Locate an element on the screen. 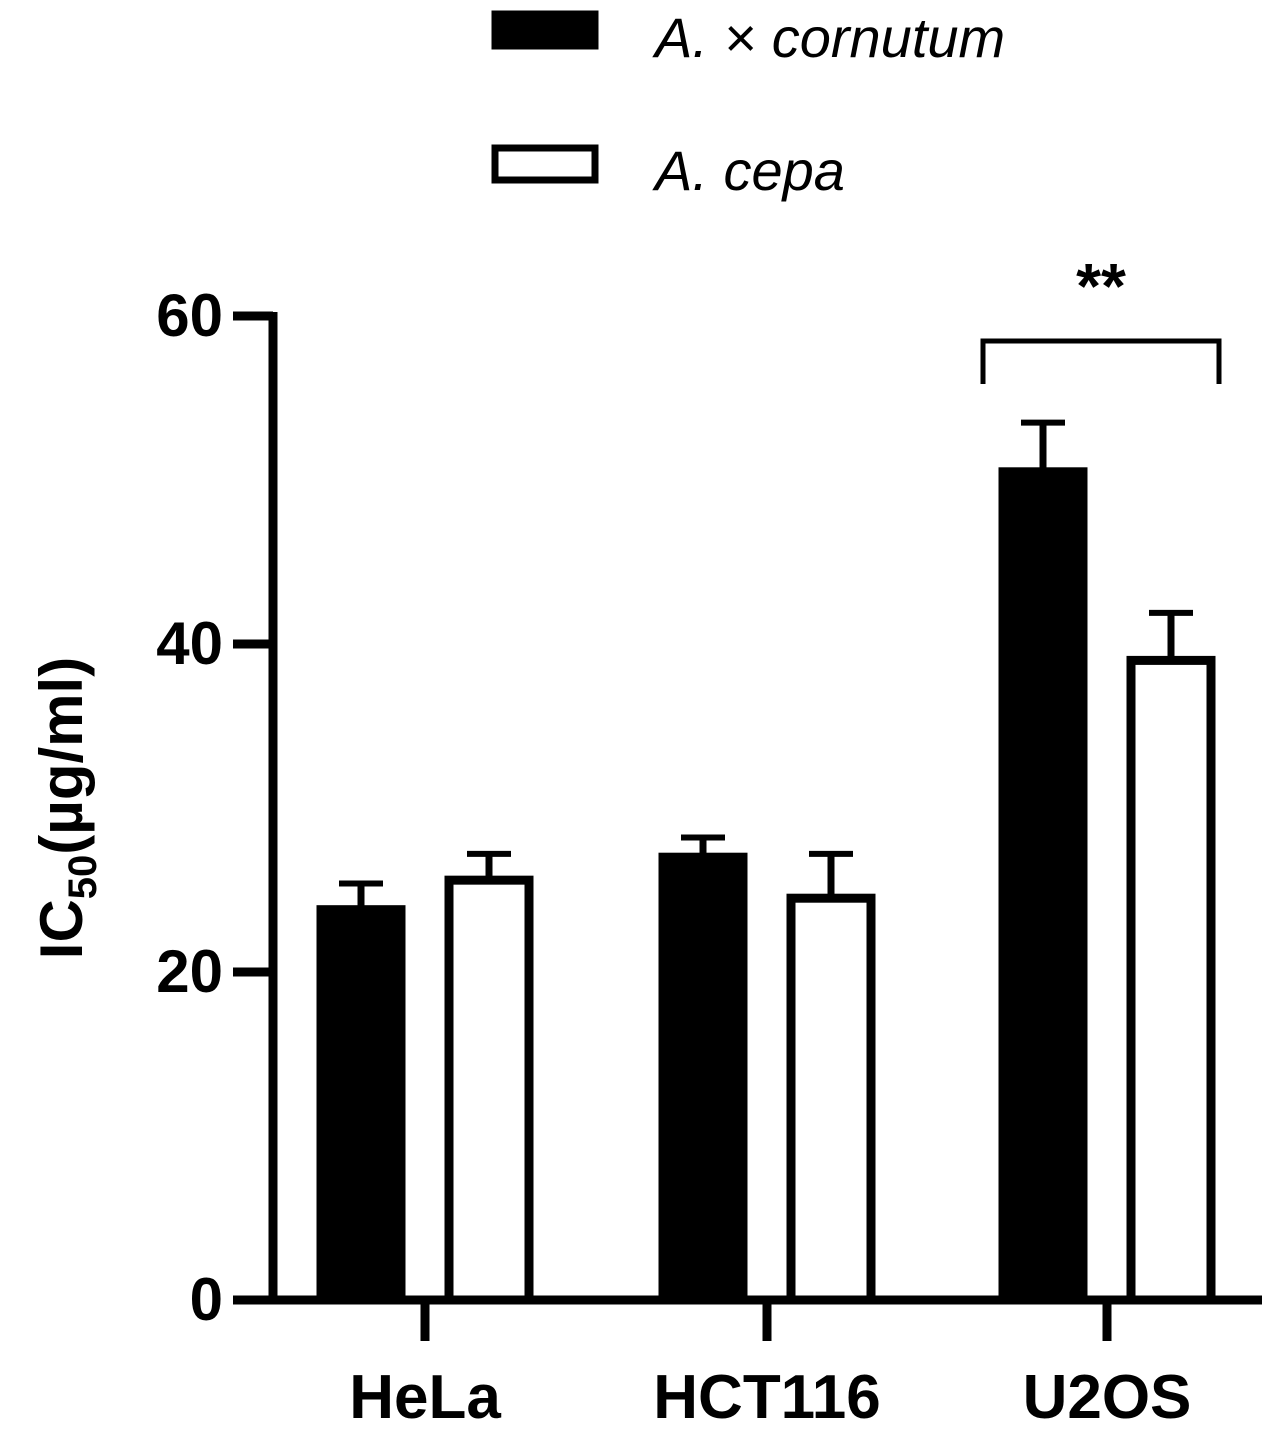 The height and width of the screenshot is (1430, 1266). bar-cornutum-u2os is located at coordinates (1043, 886).